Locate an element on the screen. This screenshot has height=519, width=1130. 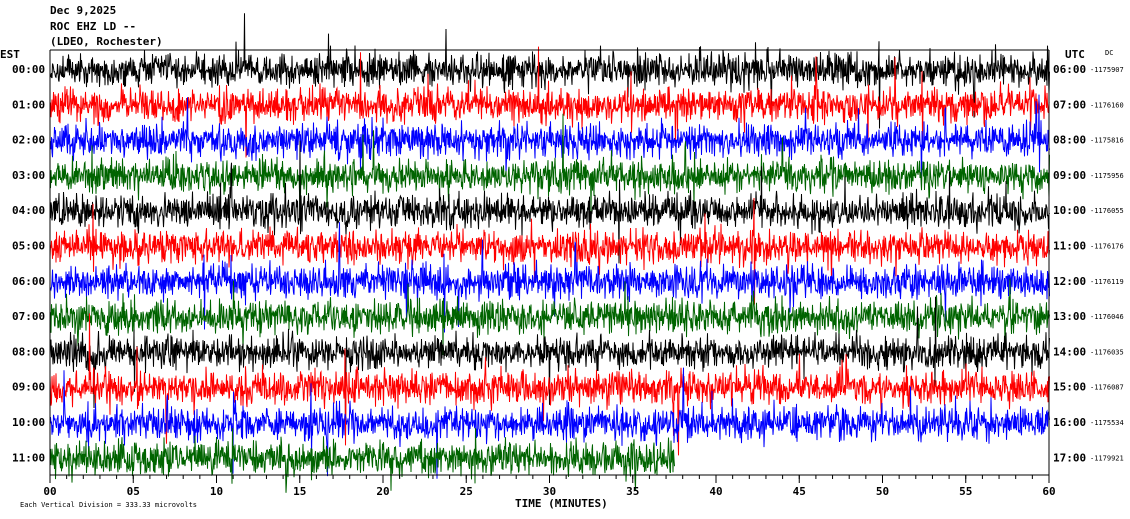
x-tick-label: 10 is located at coordinates (216, 491).